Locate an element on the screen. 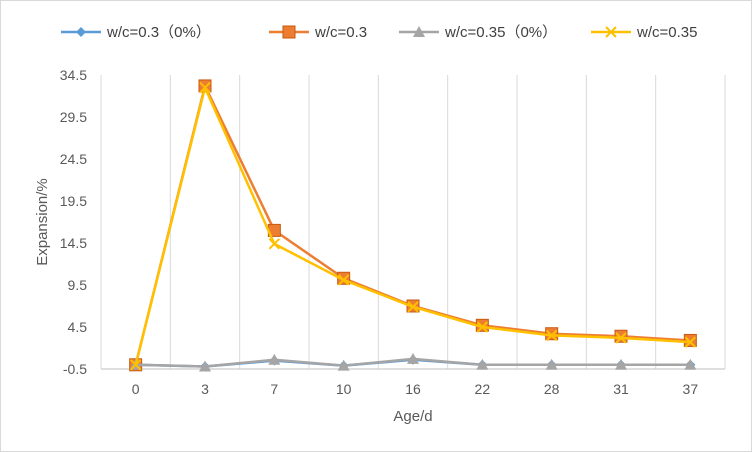 The height and width of the screenshot is (452, 752). y-tick-label: 14.5 is located at coordinates (73, 243).